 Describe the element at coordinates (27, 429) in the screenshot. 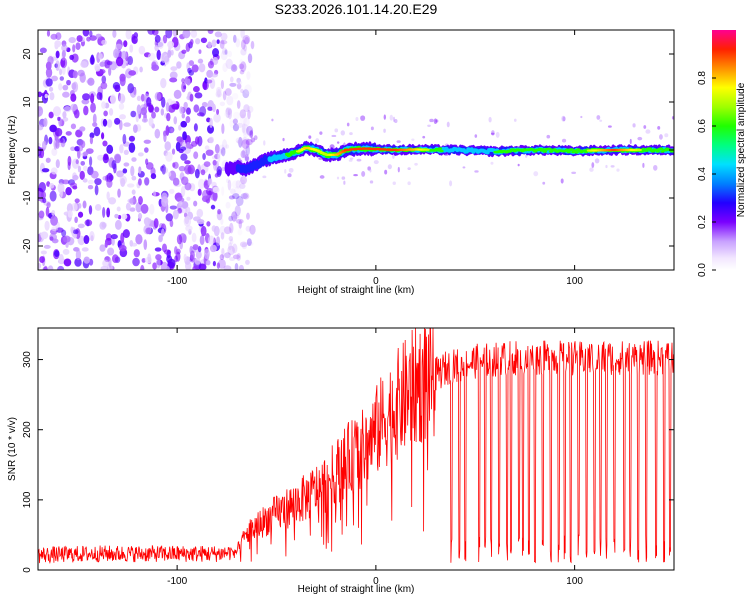

I see `y-tick-label: 200` at that location.